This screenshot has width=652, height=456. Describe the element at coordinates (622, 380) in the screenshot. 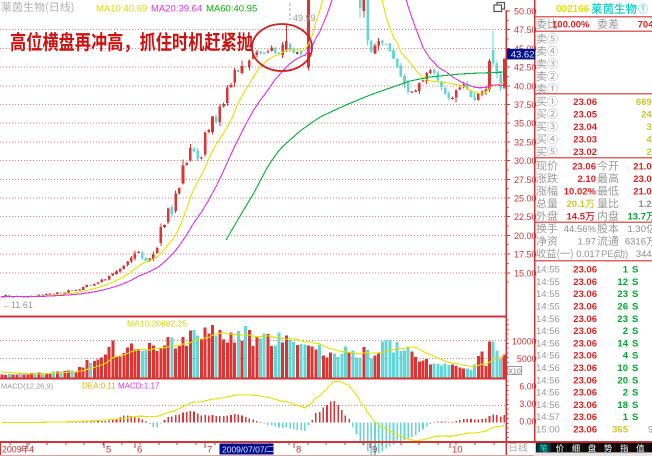

I see `svg-text: 20` at that location.